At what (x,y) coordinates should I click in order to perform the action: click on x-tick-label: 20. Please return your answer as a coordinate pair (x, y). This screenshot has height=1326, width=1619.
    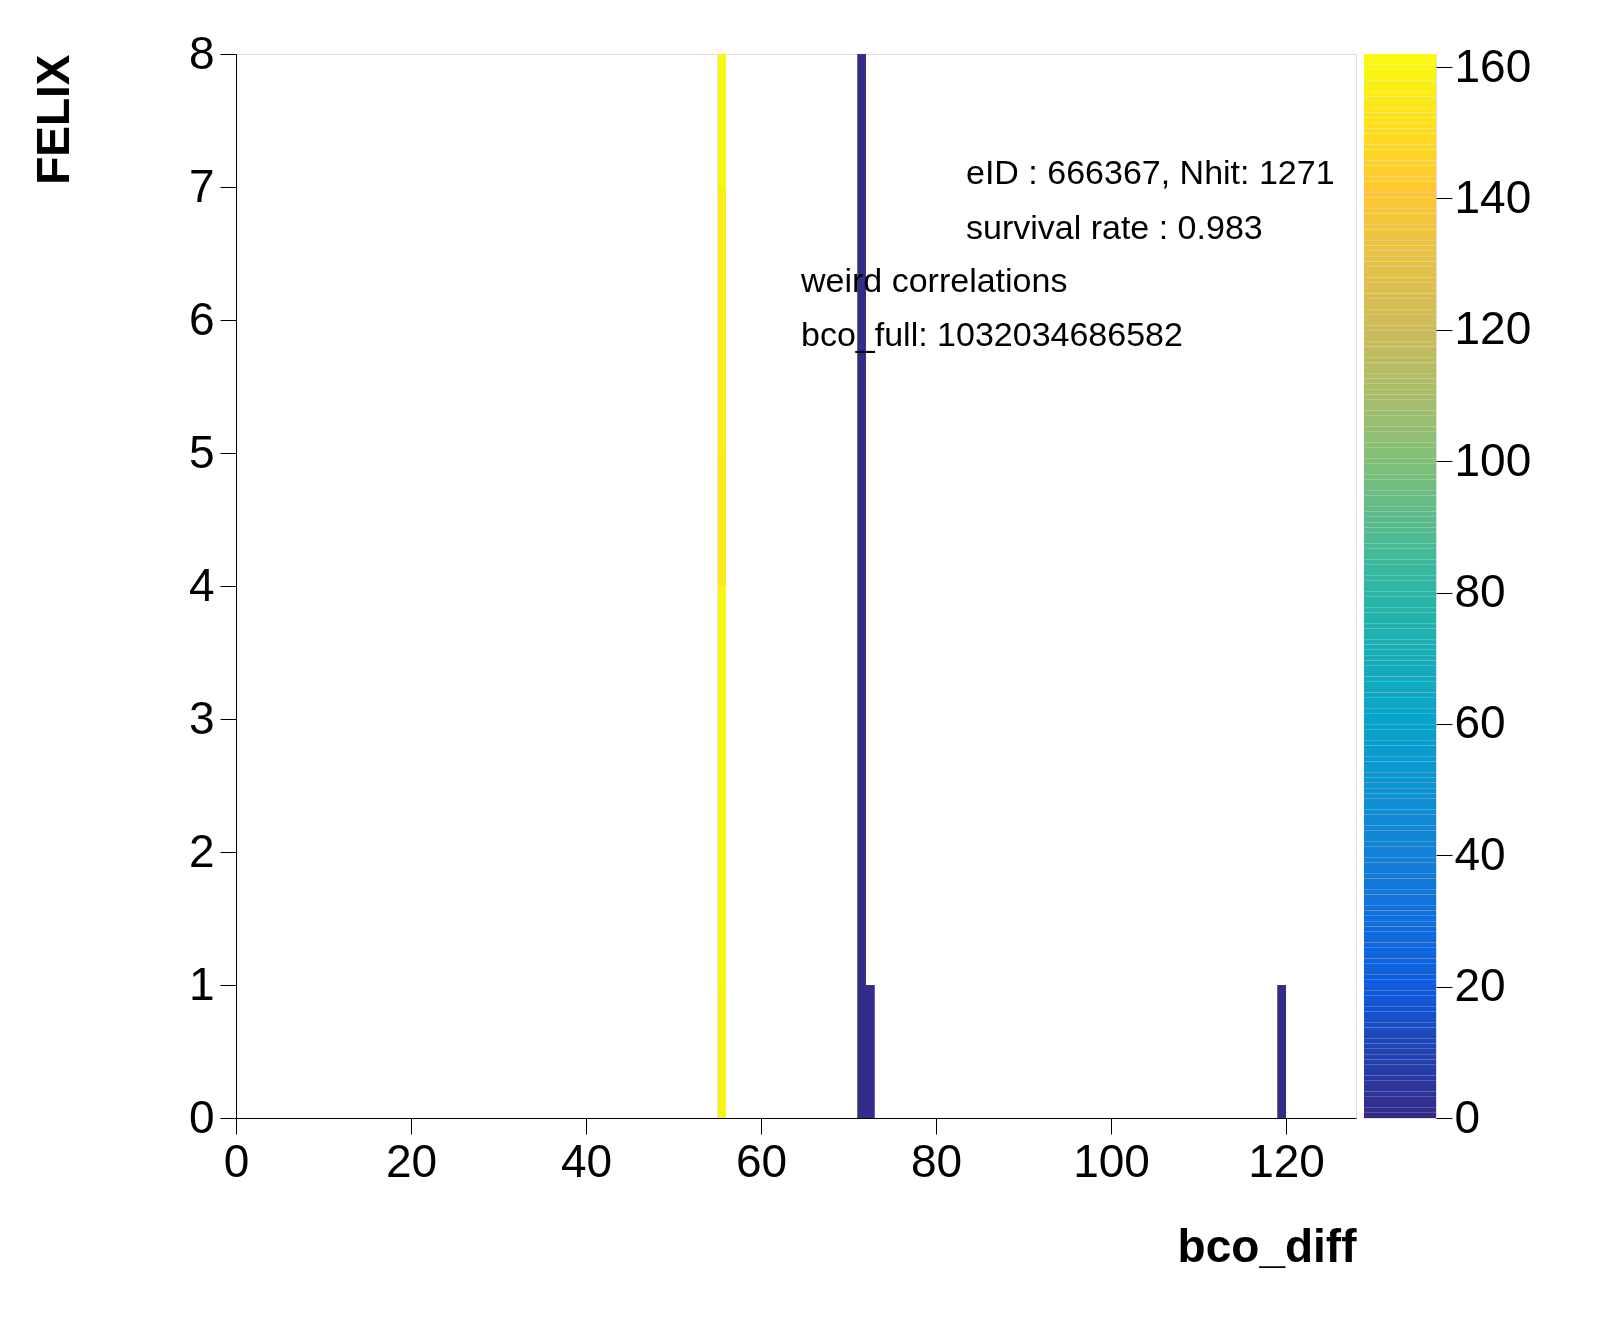
    Looking at the image, I should click on (411, 1160).